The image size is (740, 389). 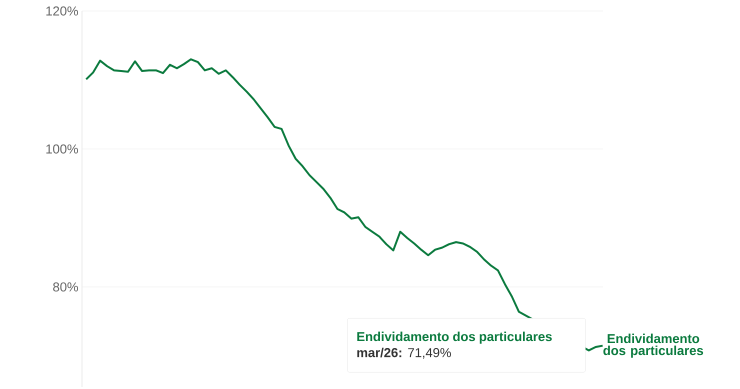 I want to click on annotation: Endividamento dos particulares, so click(x=454, y=338).